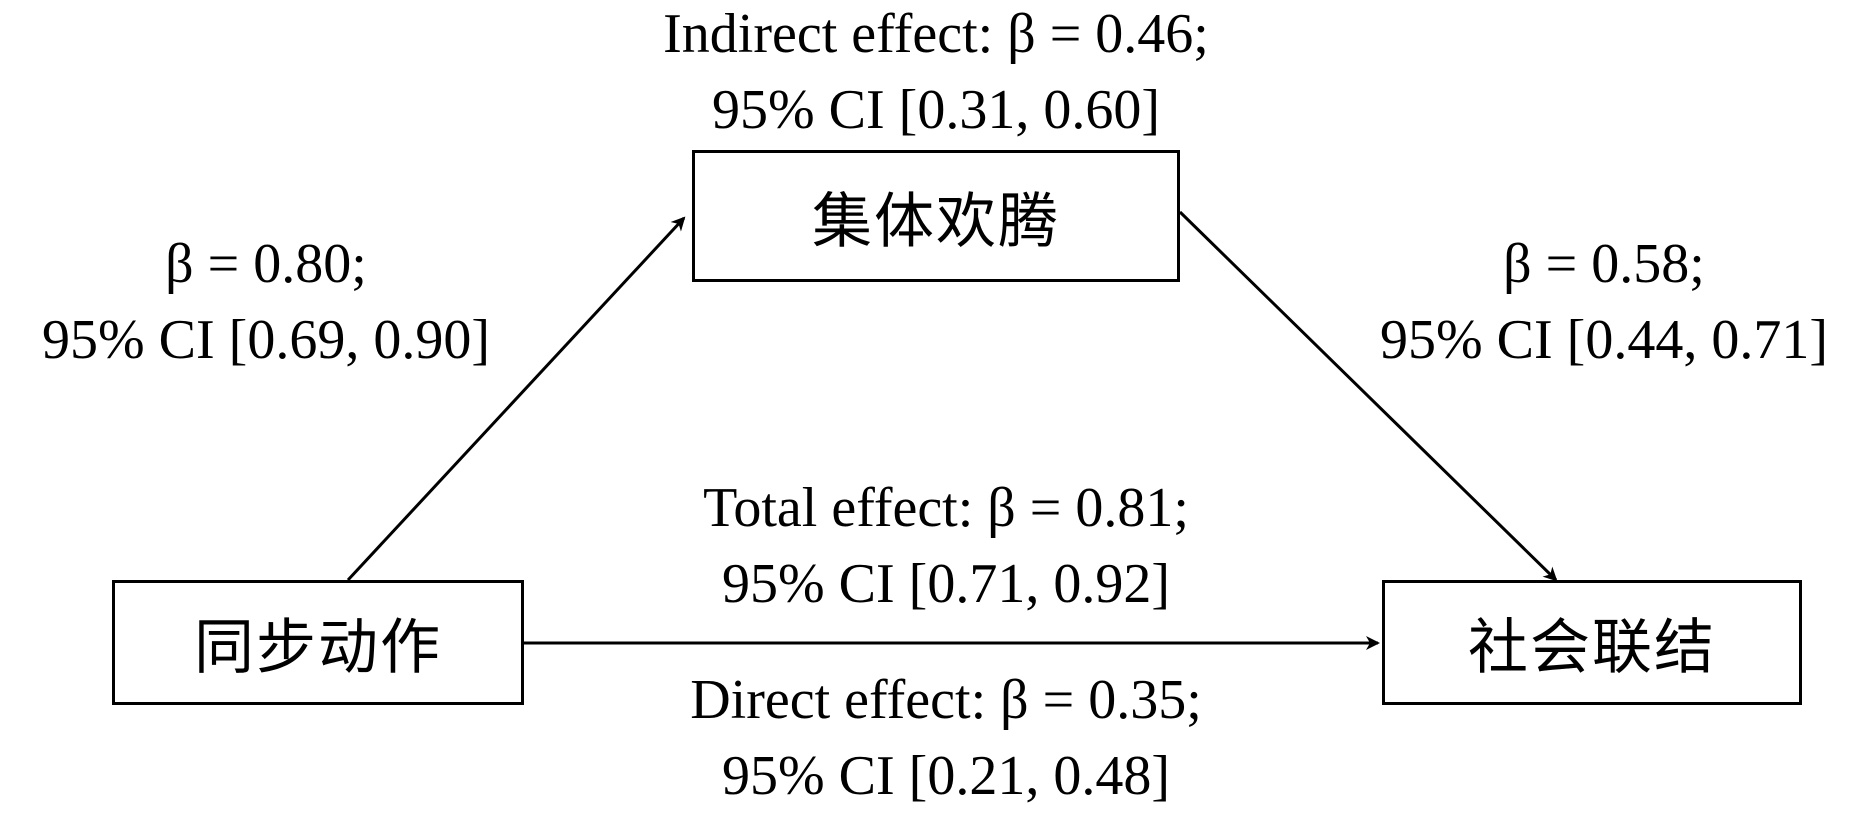  I want to click on direct-effect-line2: 95% CI [0.21, 0.48], so click(946, 776).